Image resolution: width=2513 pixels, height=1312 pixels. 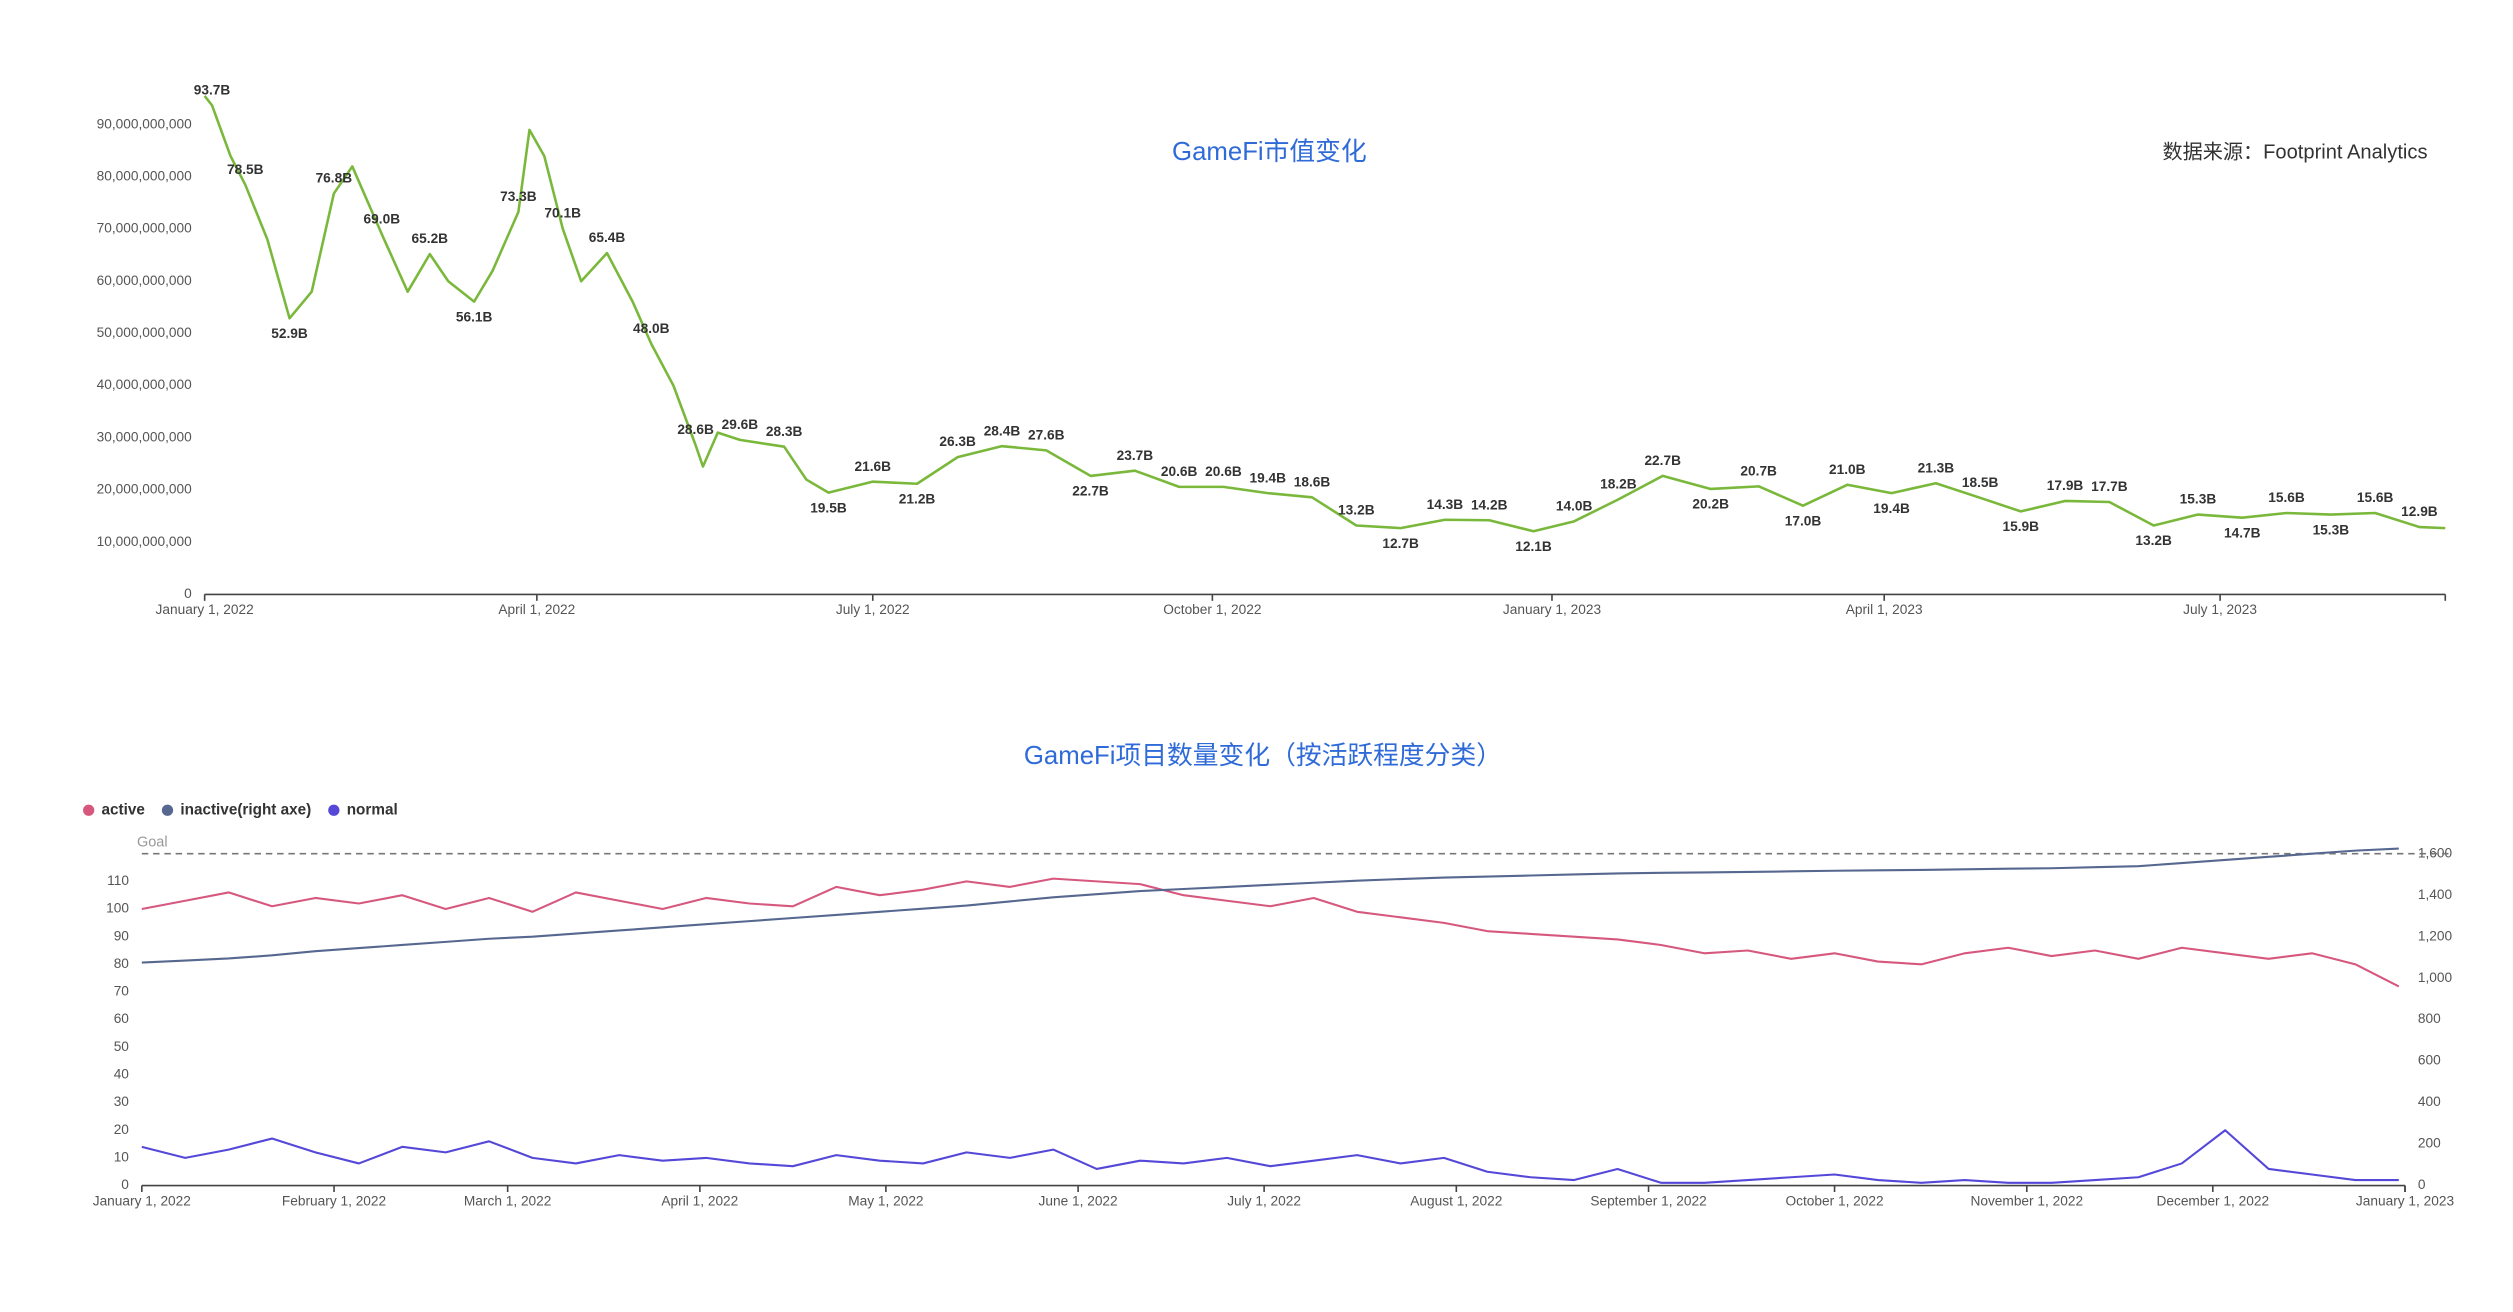 What do you see at coordinates (885, 1200) in the screenshot?
I see `x-tick-label: May 1, 2022` at bounding box center [885, 1200].